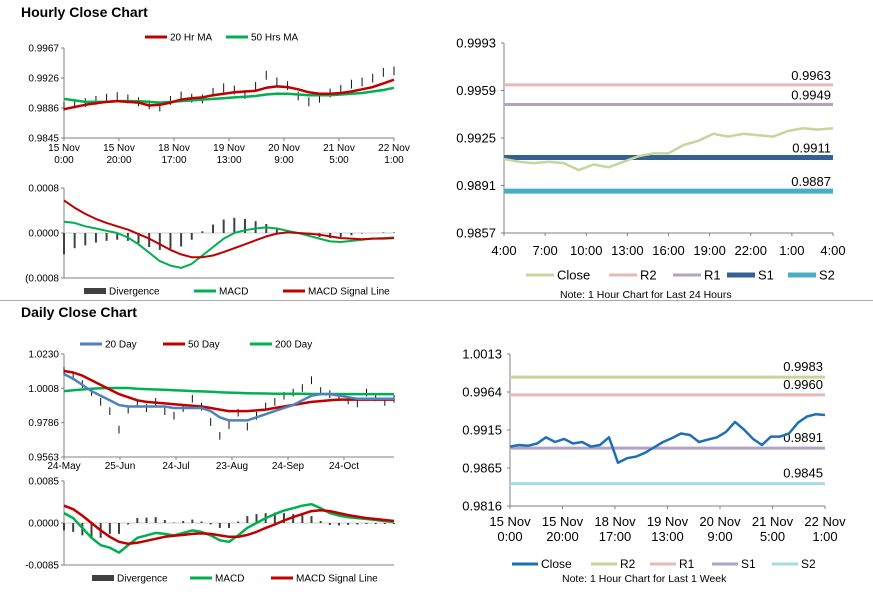  Describe the element at coordinates (720, 521) in the screenshot. I see `daily-levels-x-tick-label: 20 Nov` at that location.